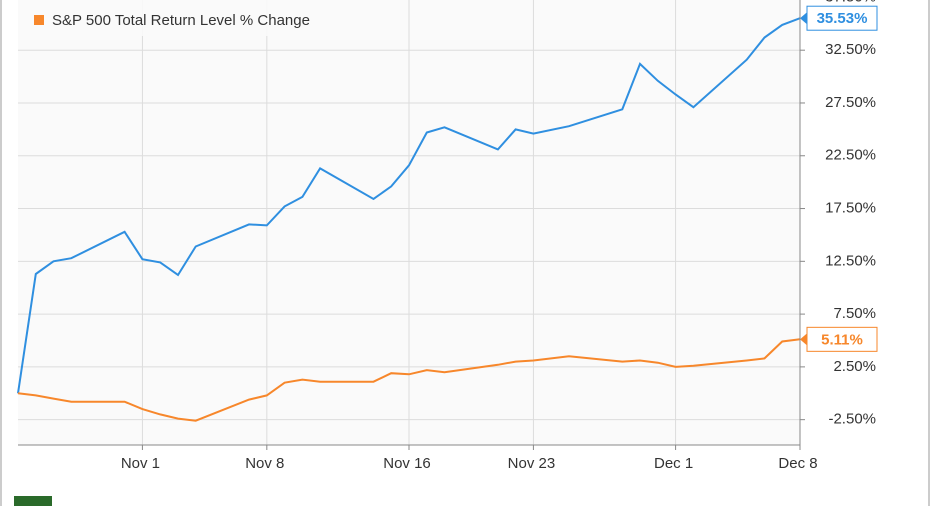 The image size is (931, 506). Describe the element at coordinates (850, 155) in the screenshot. I see `y-tick-label: 22.50%` at that location.